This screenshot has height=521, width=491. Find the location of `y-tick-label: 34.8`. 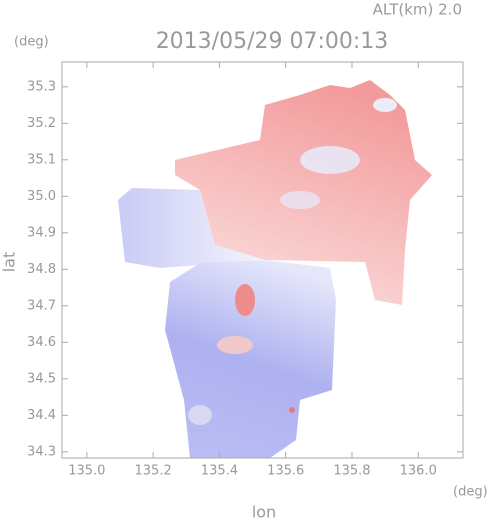

y-tick-label: 34.8 is located at coordinates (41, 269).